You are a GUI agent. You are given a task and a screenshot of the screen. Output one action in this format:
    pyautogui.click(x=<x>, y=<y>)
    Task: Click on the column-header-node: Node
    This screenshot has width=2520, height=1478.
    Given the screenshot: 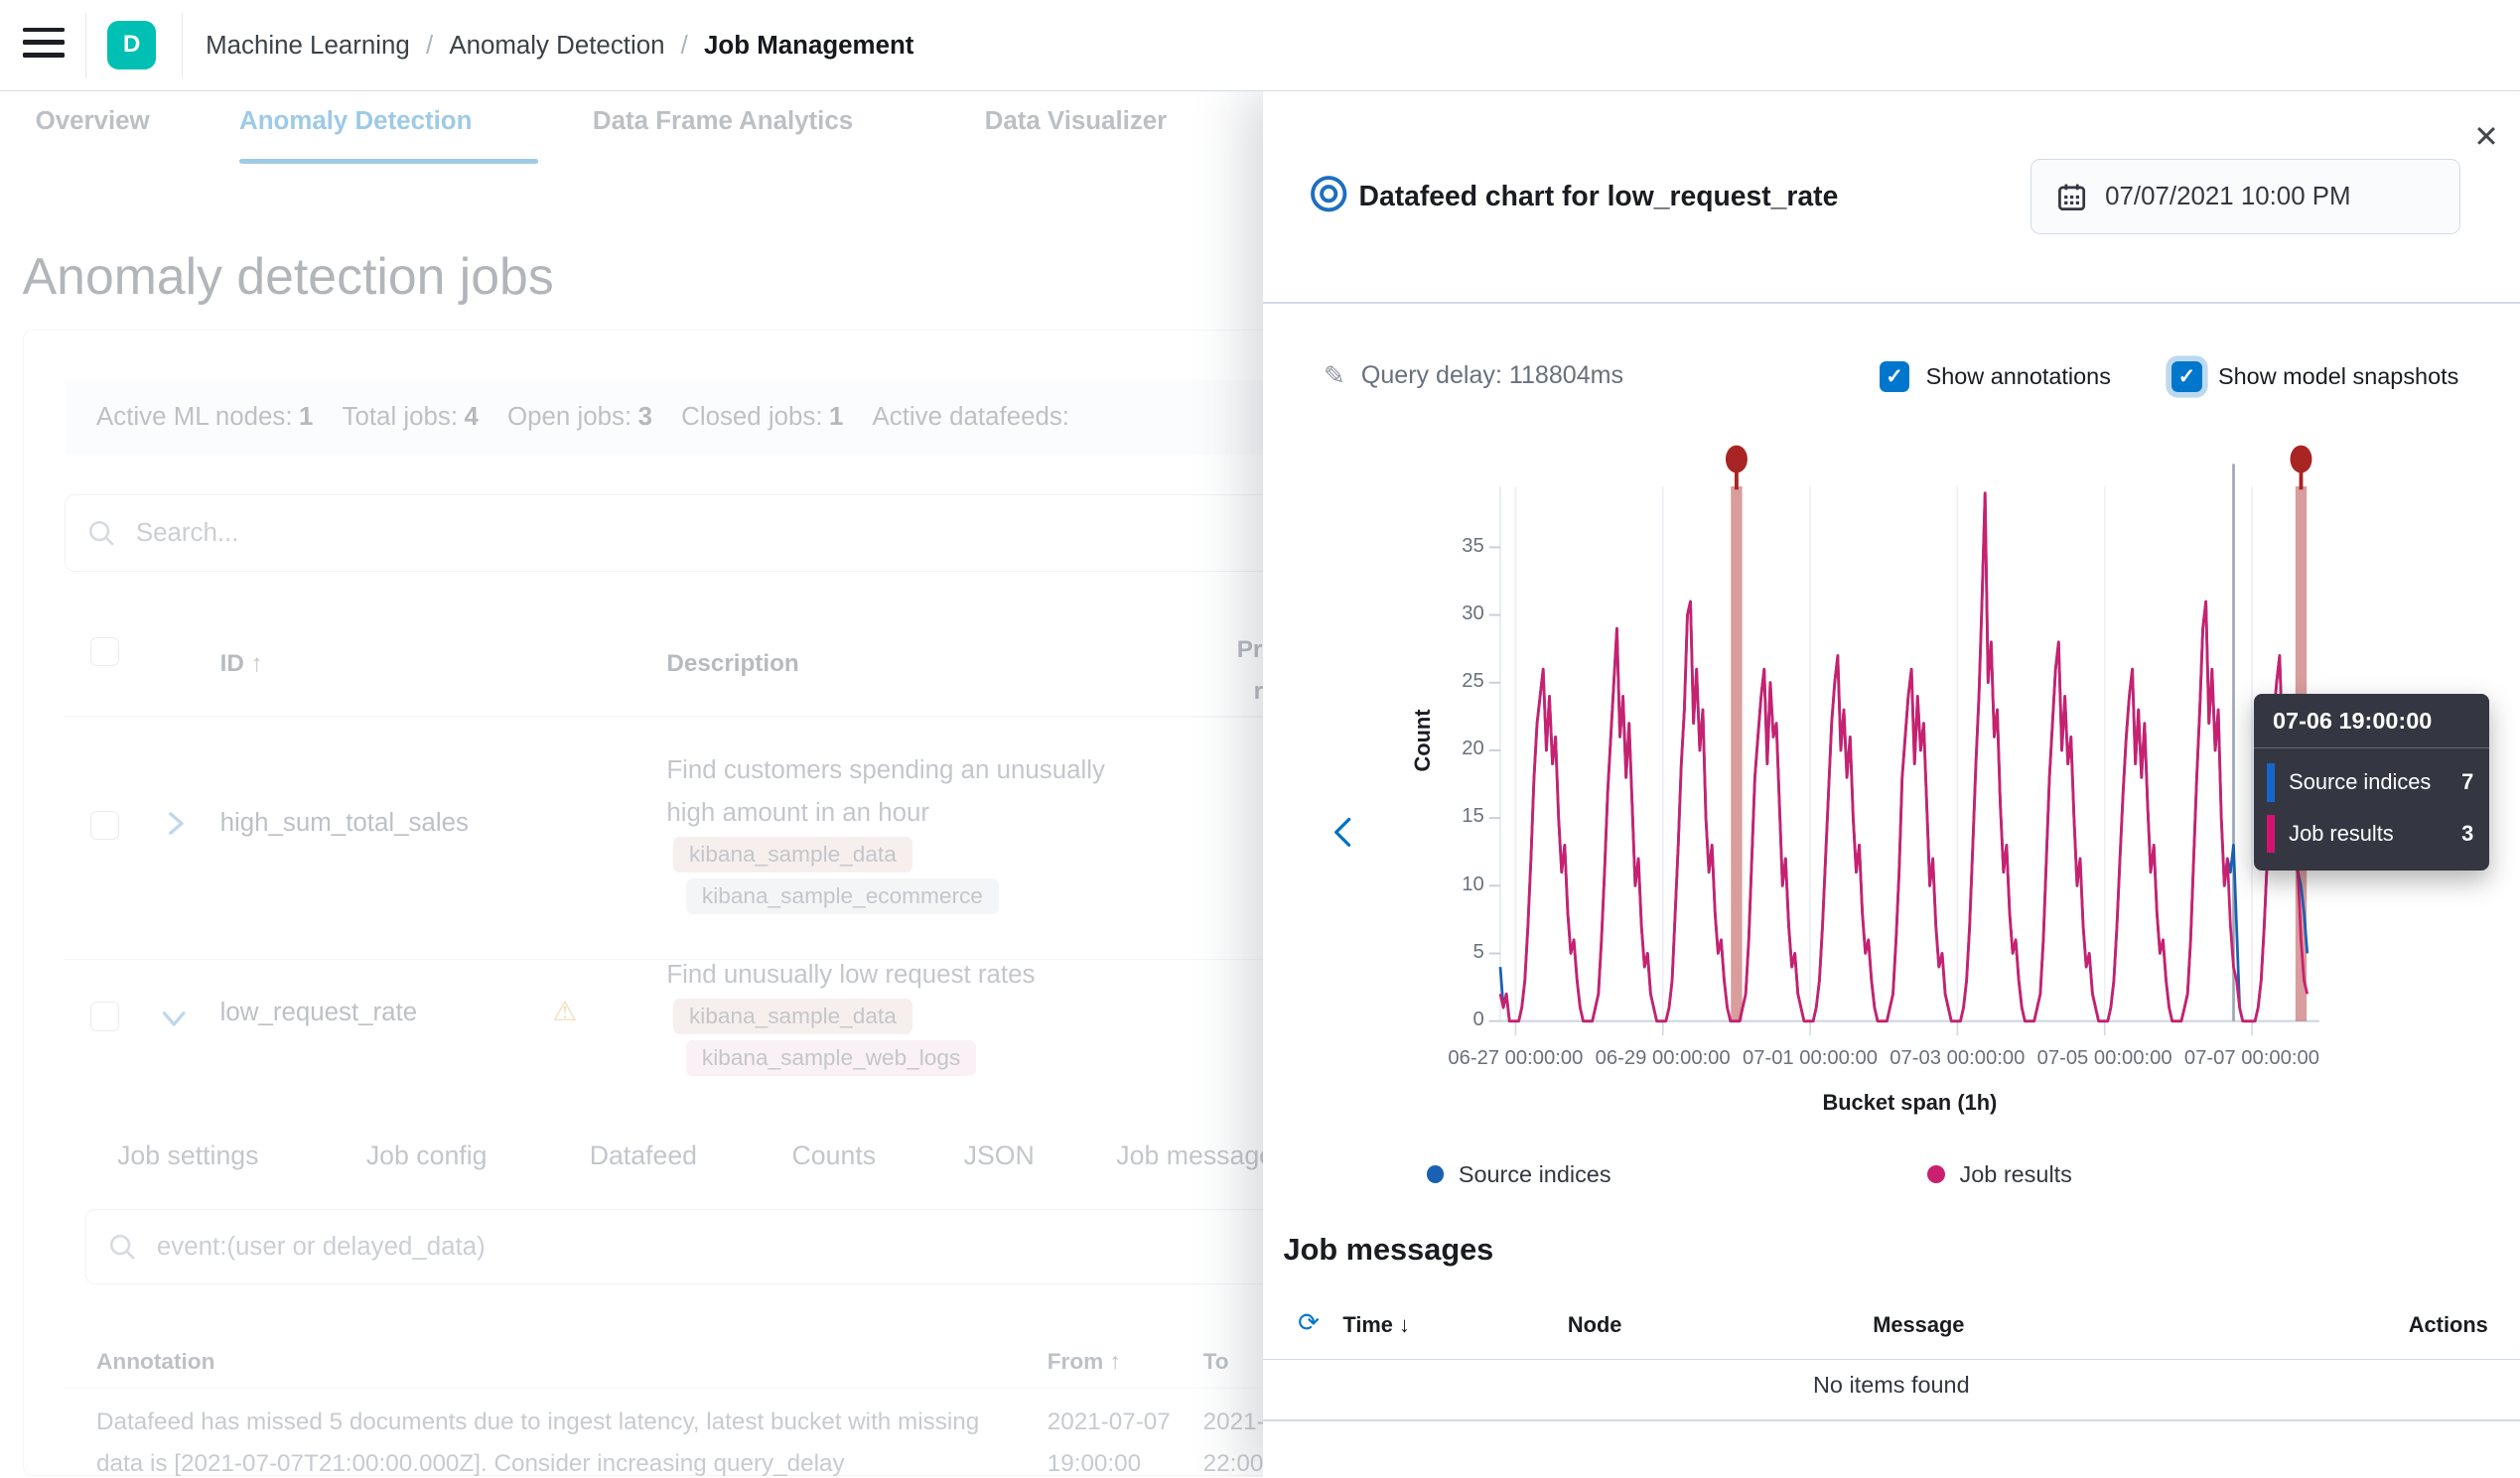 What is the action you would take?
    pyautogui.click(x=1594, y=1324)
    